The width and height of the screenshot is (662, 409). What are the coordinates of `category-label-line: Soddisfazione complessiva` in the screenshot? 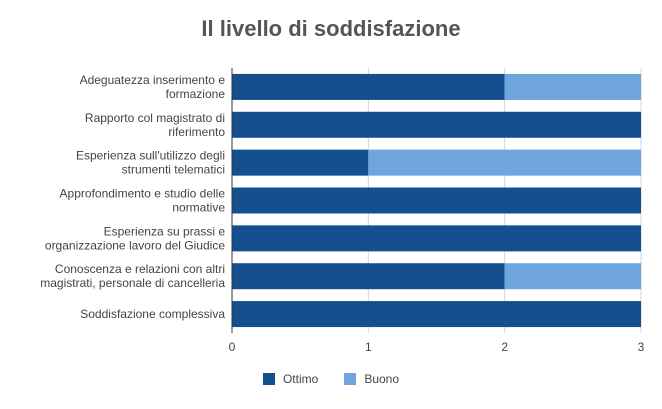 It's located at (152, 314).